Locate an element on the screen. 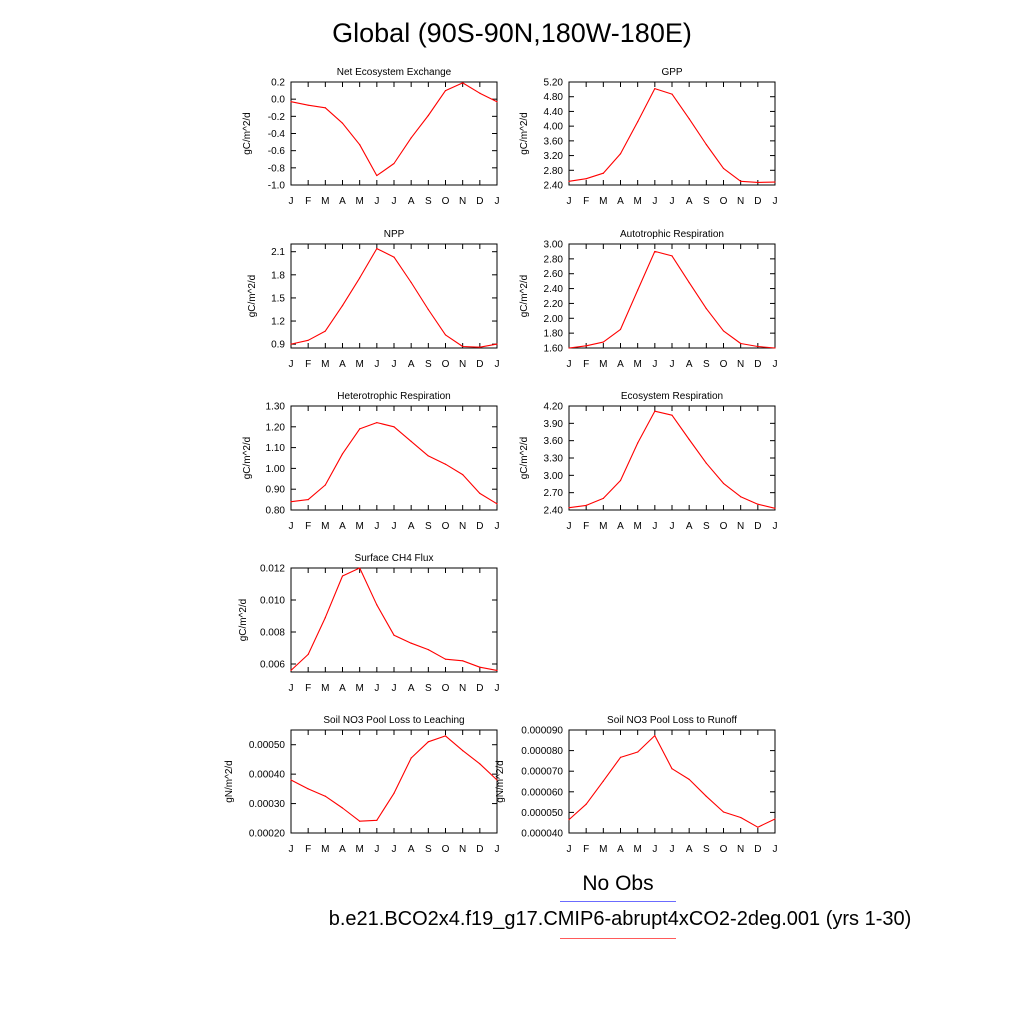 This screenshot has width=1024, height=1024. y-tick-label: 0.000050 is located at coordinates (542, 813).